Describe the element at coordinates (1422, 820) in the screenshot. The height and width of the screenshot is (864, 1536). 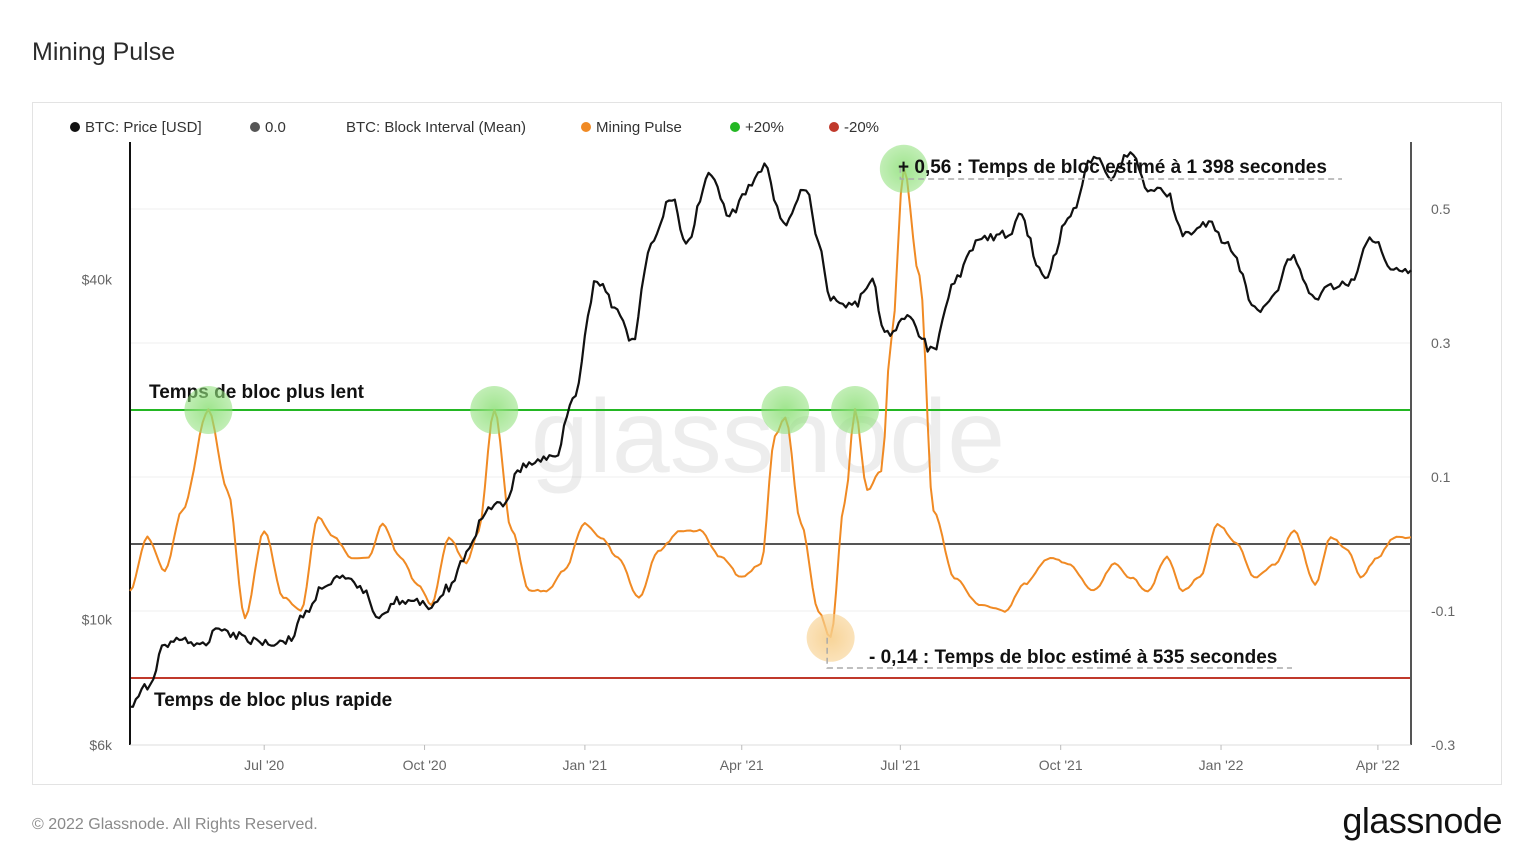
I see `glassnode-logo: glassnode` at that location.